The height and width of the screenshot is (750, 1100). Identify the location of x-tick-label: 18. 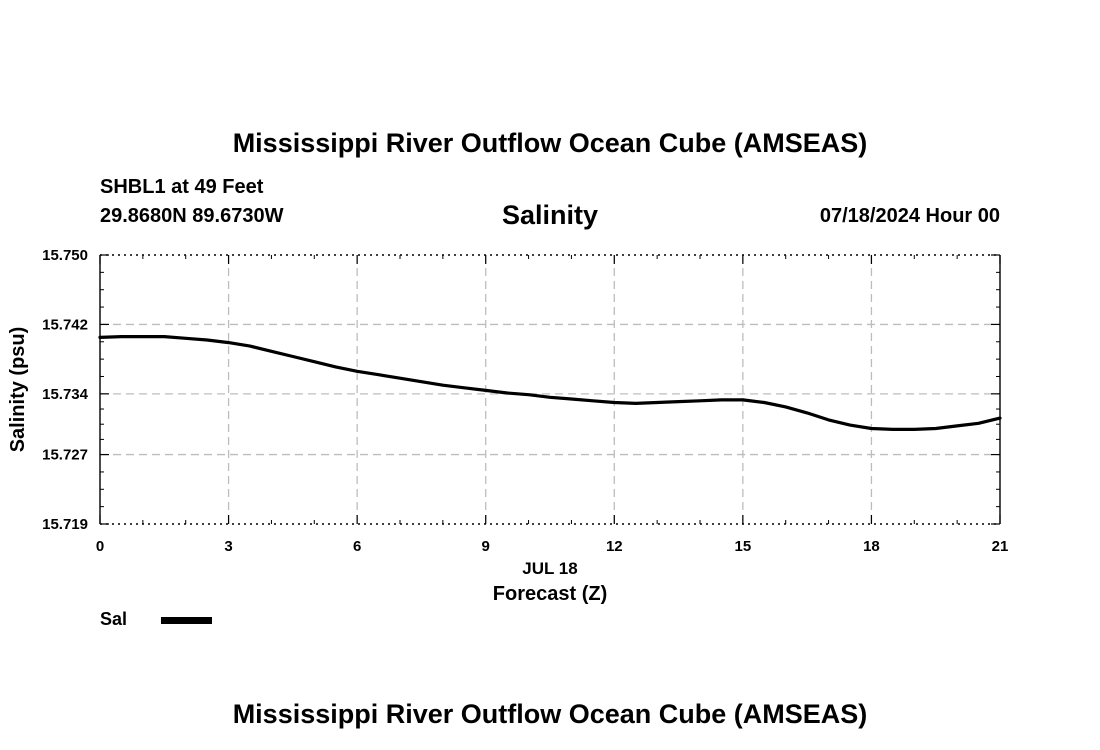
(871, 546).